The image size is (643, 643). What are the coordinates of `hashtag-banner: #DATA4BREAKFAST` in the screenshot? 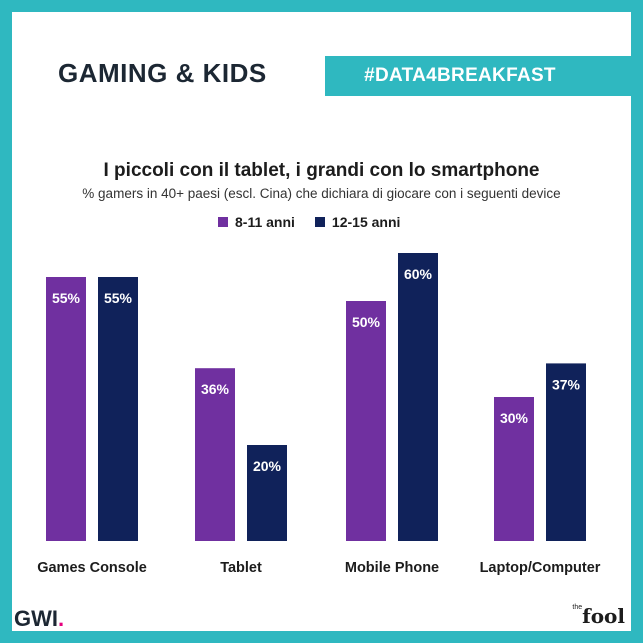 It's located at (478, 76).